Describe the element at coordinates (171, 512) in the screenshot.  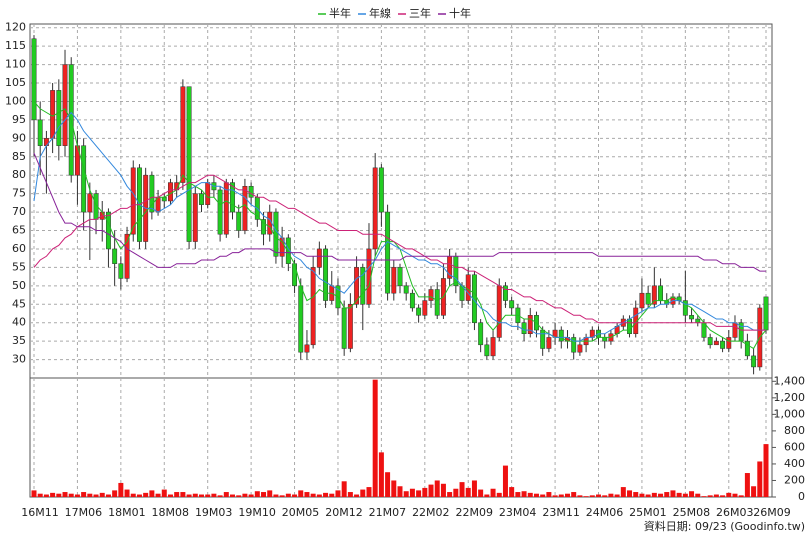
I see `x-tick-label: 18M08` at that location.